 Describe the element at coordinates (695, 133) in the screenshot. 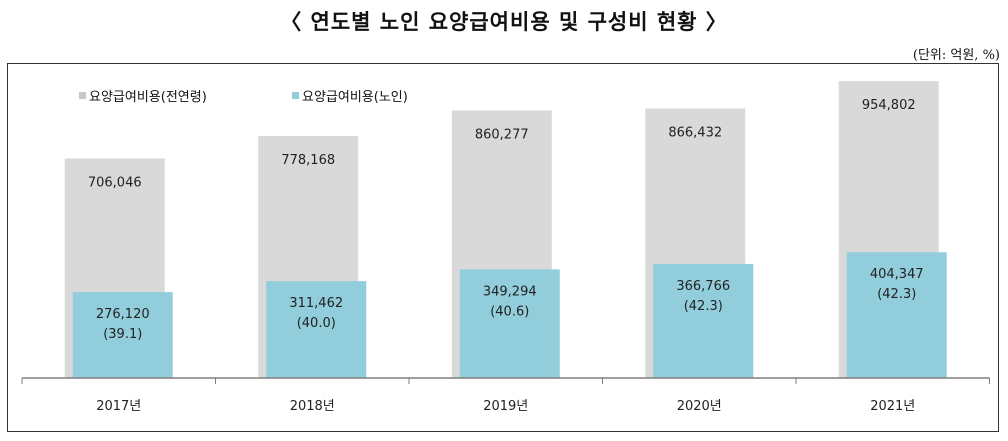

I see `bar-label-total-3: 866,432` at that location.